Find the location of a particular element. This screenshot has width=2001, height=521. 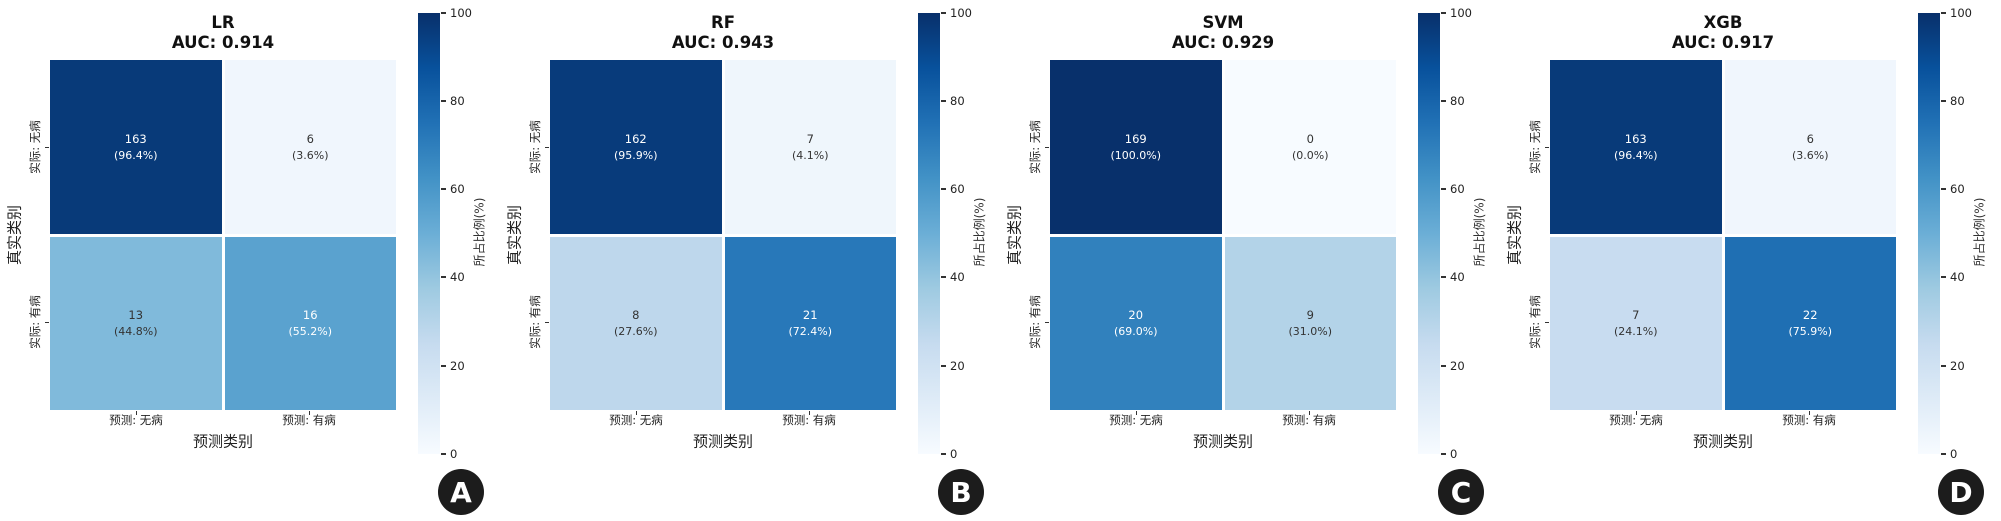

cell-percentage: (3.6%) is located at coordinates (1810, 155).